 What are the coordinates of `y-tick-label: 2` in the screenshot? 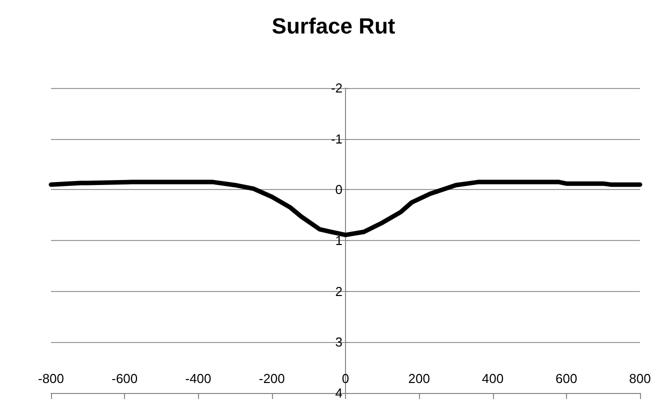 It's located at (338, 291).